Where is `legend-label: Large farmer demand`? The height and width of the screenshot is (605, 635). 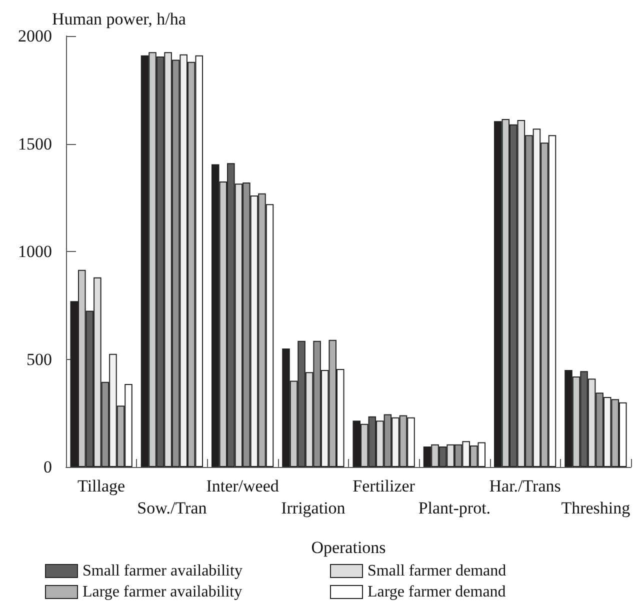 legend-label: Large farmer demand is located at coordinates (437, 592).